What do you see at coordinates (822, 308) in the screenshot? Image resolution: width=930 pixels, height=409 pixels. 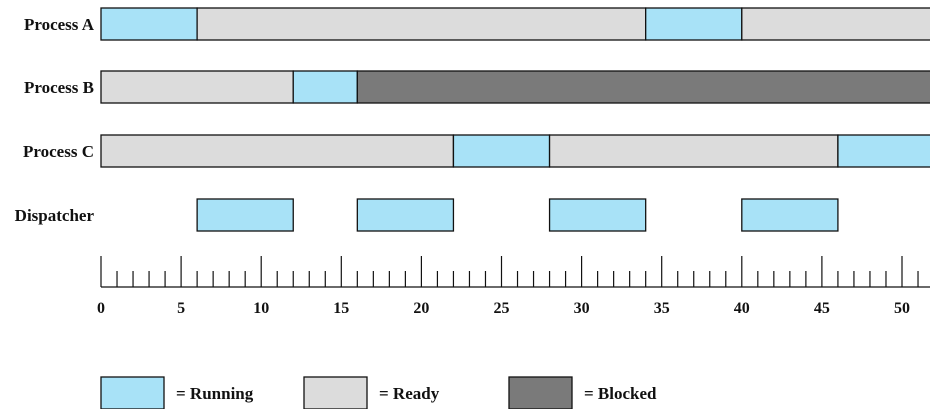 I see `tick-label: 45` at bounding box center [822, 308].